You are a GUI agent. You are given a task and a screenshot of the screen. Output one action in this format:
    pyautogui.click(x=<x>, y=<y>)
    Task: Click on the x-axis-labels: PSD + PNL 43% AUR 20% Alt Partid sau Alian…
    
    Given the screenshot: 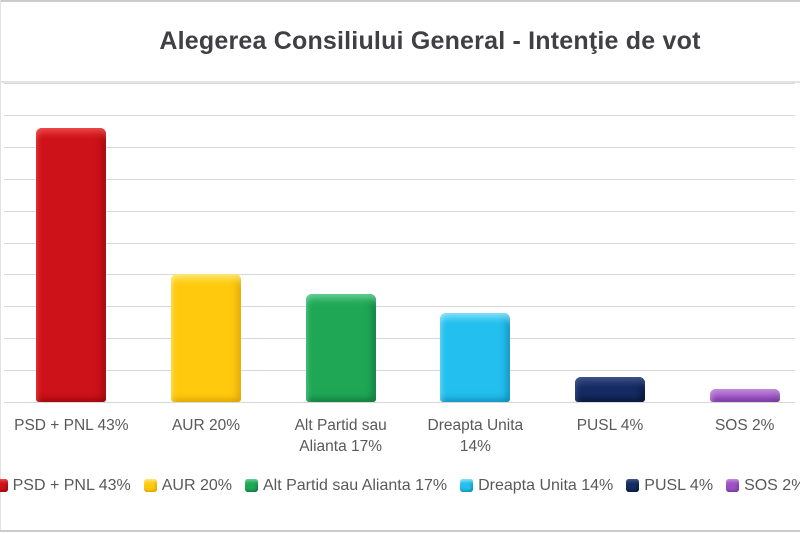 What is the action you would take?
    pyautogui.click(x=402, y=436)
    